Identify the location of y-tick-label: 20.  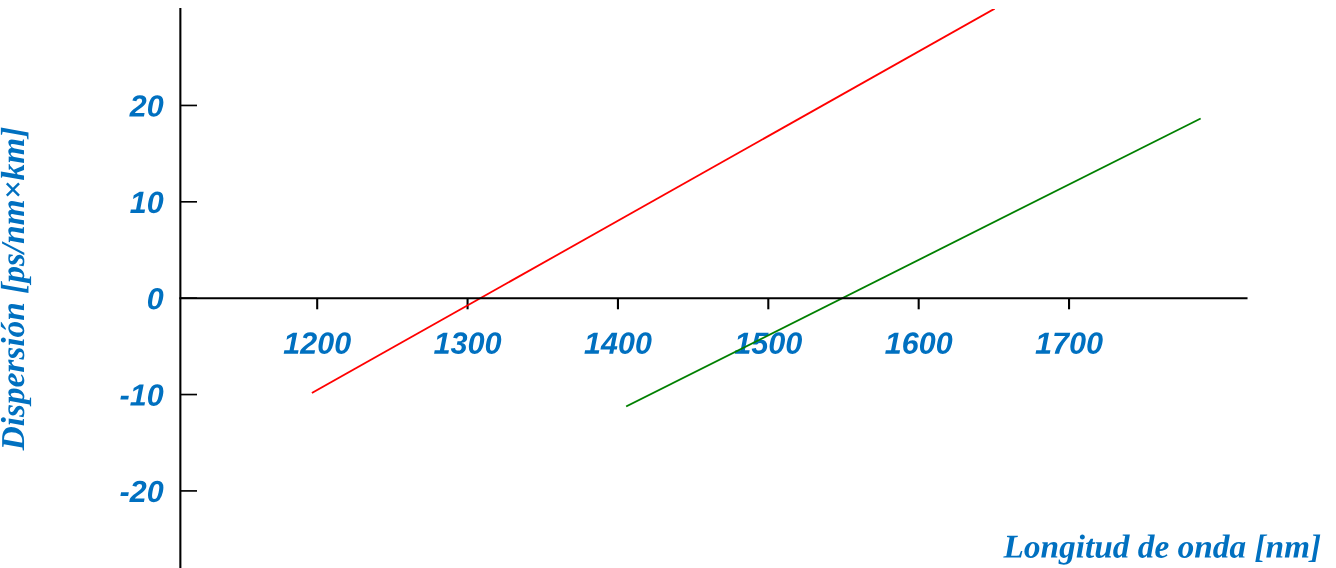
(146, 106).